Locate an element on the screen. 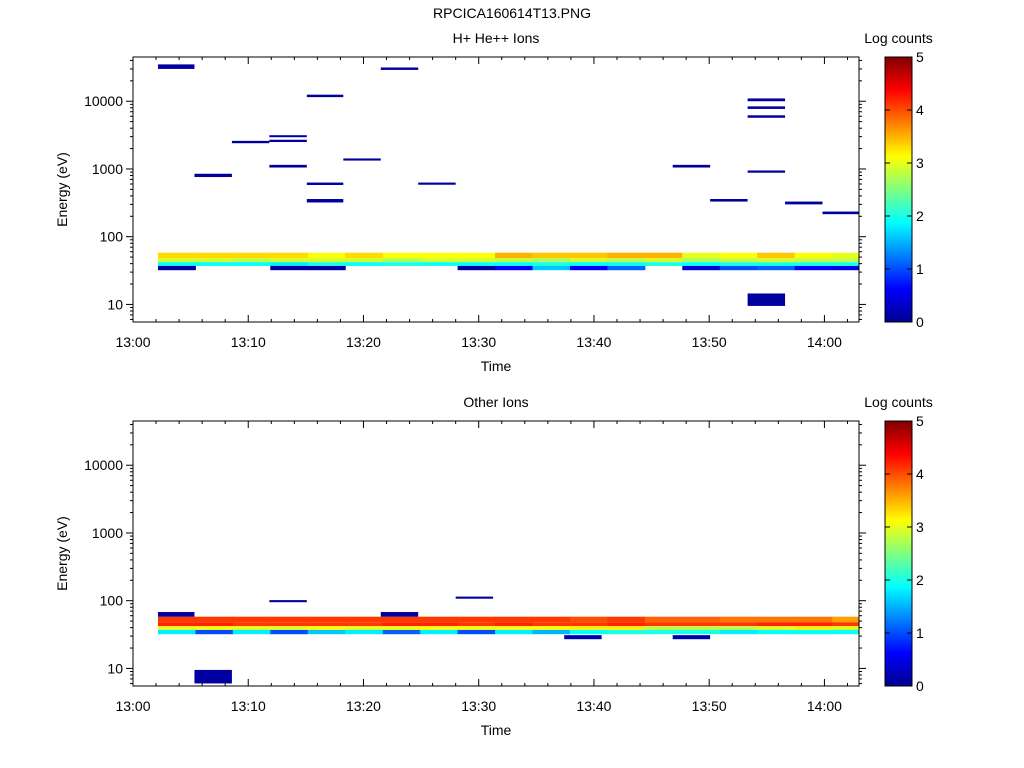 This screenshot has width=1024, height=768. x-axis-label: Time is located at coordinates (496, 366).